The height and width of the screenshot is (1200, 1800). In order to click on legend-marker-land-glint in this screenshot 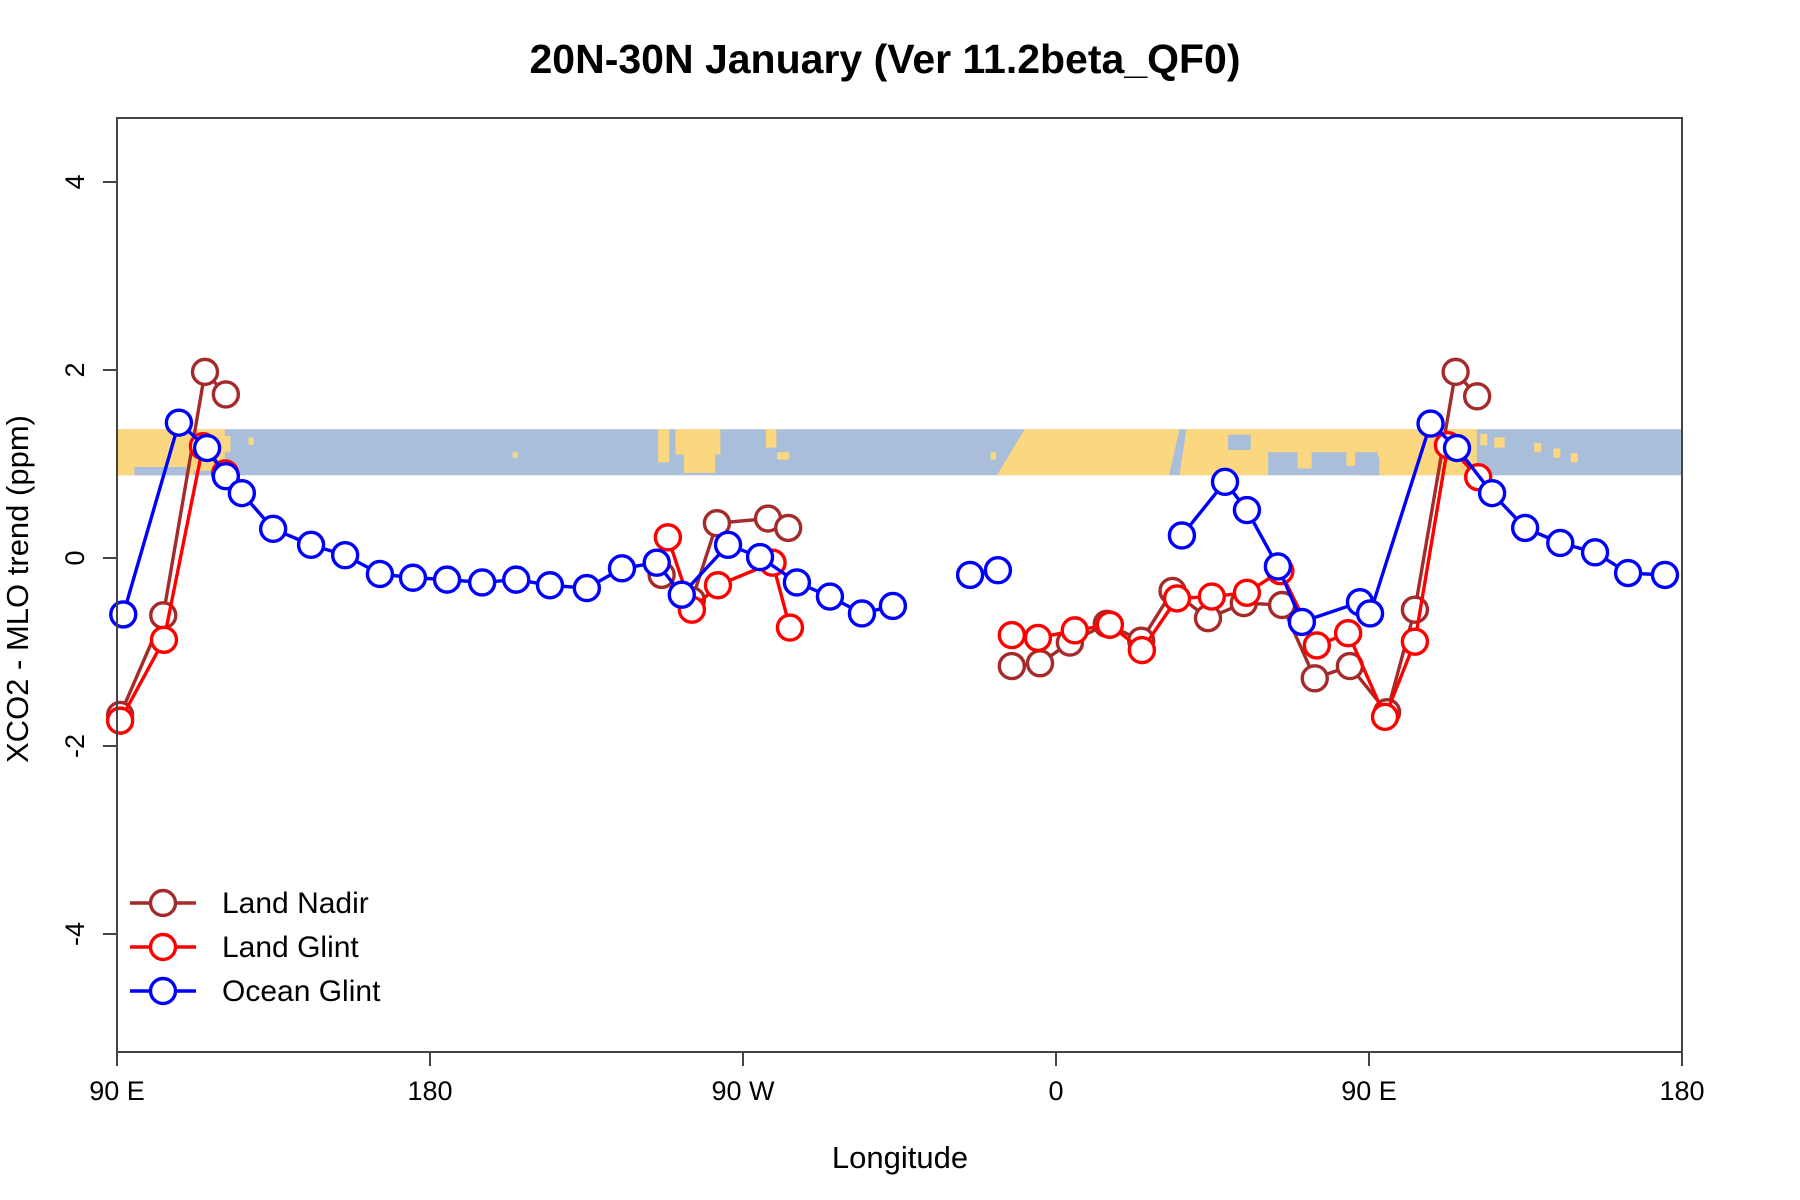, I will do `click(163, 947)`.